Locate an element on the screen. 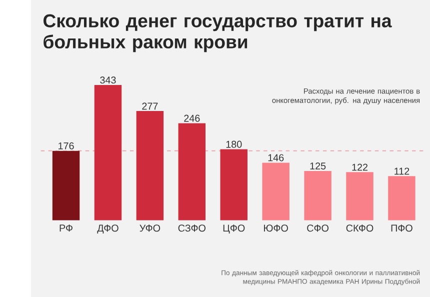  data-label: 125 is located at coordinates (318, 166).